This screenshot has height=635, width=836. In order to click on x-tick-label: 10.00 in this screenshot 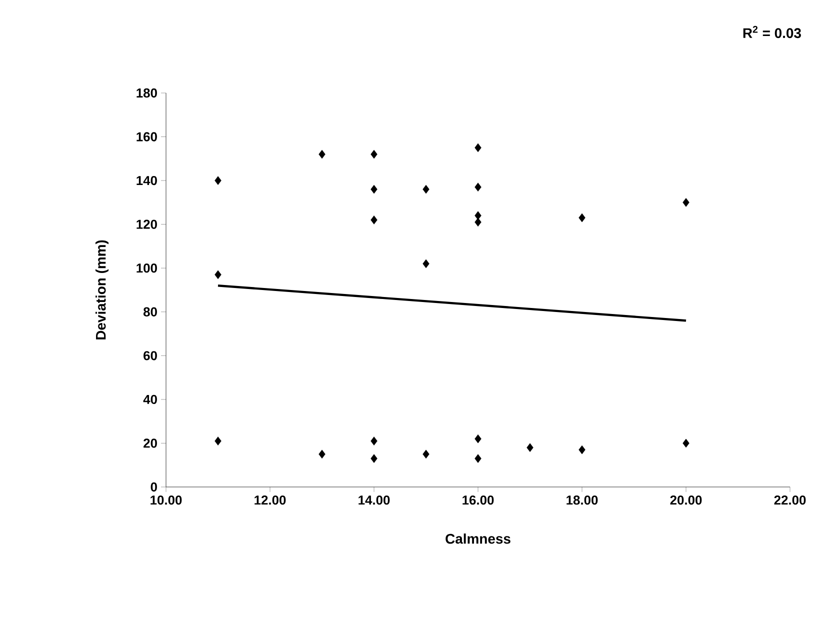, I will do `click(166, 500)`.